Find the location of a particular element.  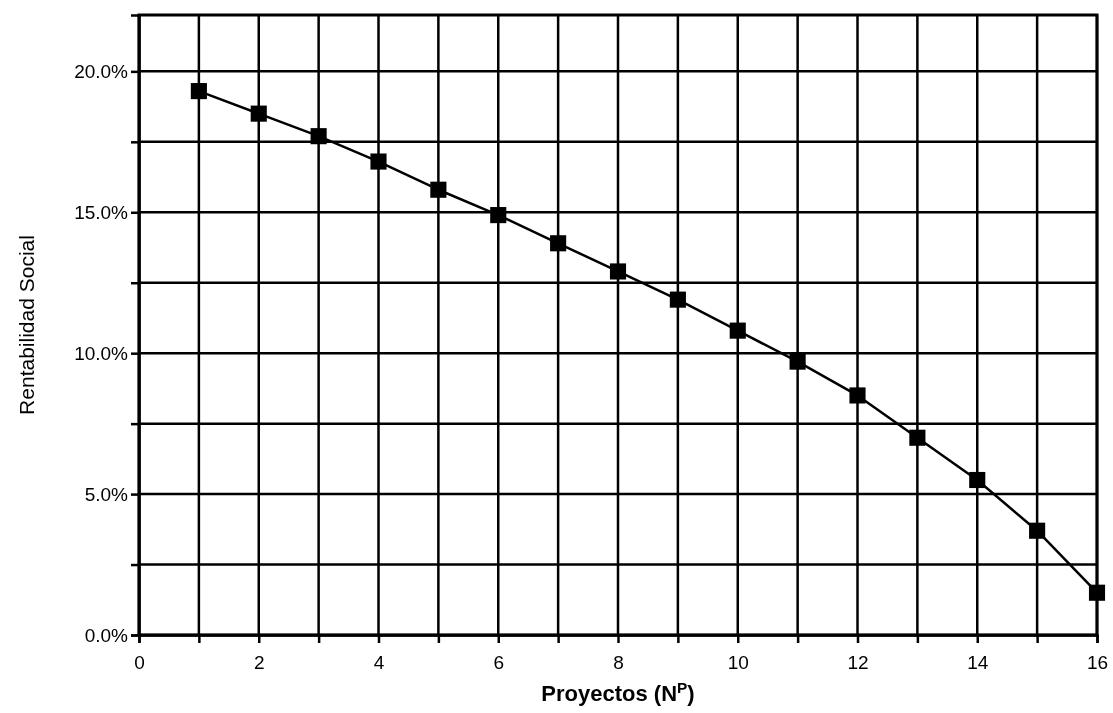

x-tick-label: 14 is located at coordinates (978, 662).